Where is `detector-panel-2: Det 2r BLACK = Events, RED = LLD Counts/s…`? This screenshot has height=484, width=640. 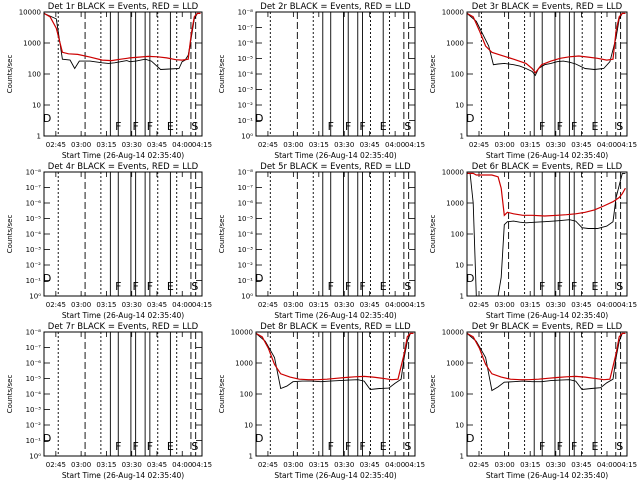
detector-panel-2: Det 2r BLACK = Events, RED = LLD Counts/s… is located at coordinates (321, 81).